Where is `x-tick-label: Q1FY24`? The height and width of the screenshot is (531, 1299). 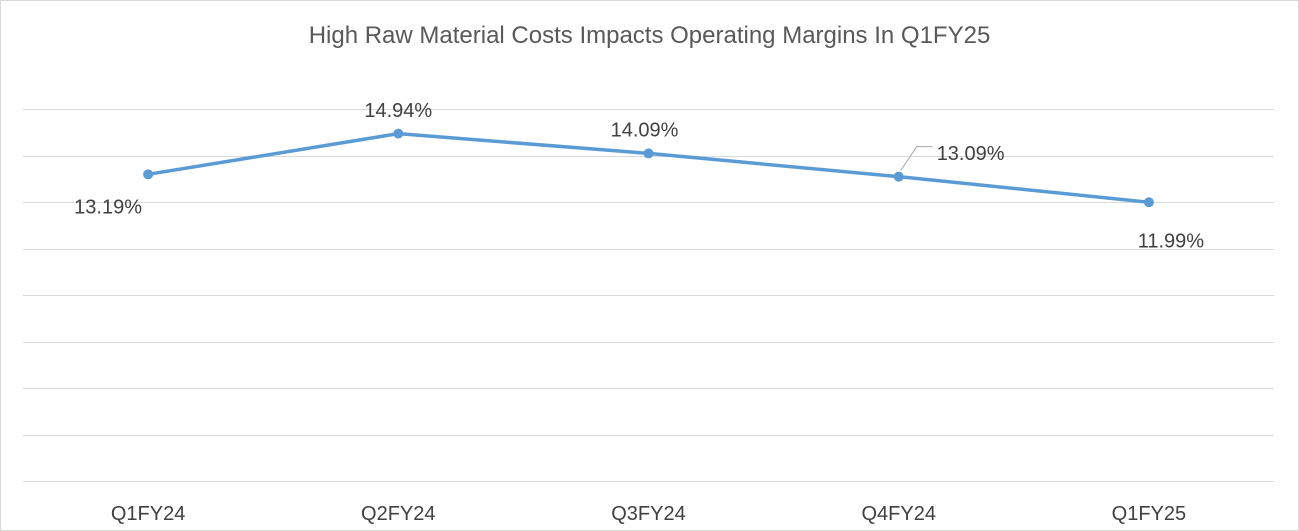 x-tick-label: Q1FY24 is located at coordinates (148, 514).